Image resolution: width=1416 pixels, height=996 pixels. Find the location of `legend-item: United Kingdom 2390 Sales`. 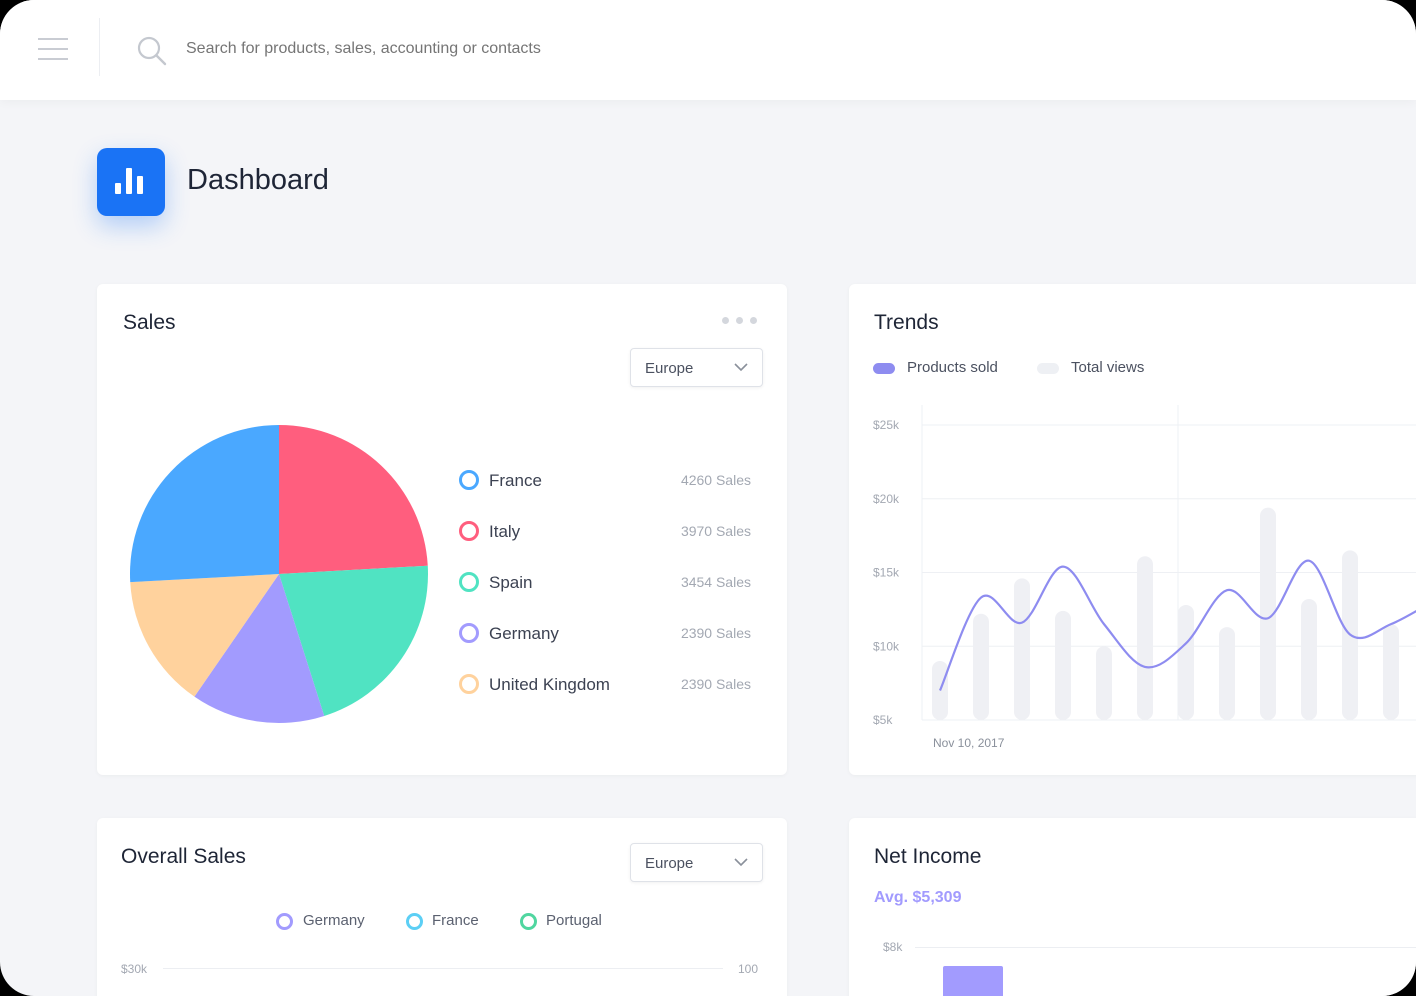

legend-item: United Kingdom 2390 Sales is located at coordinates (606, 683).